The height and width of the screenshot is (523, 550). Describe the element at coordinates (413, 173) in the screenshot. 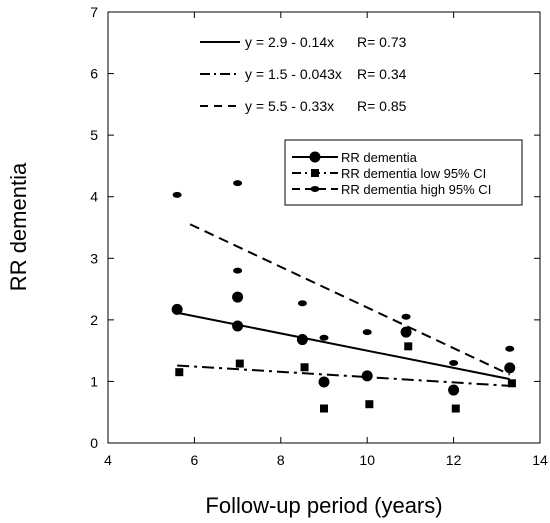

I see `legend-label-low: RR dementia low 95% CI` at that location.